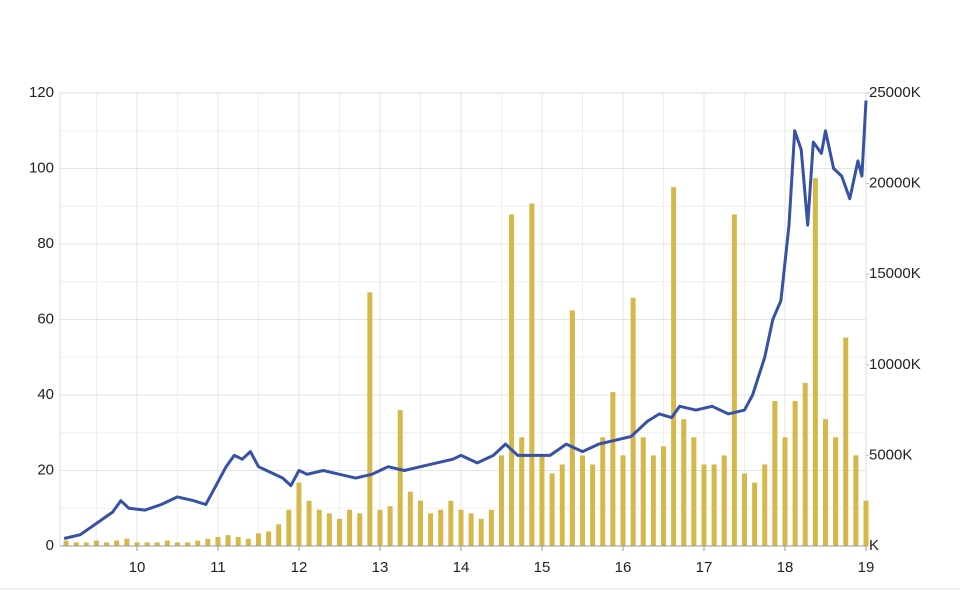 This screenshot has width=960, height=597. What do you see at coordinates (45, 394) in the screenshot?
I see `y-tick-label: 40` at bounding box center [45, 394].